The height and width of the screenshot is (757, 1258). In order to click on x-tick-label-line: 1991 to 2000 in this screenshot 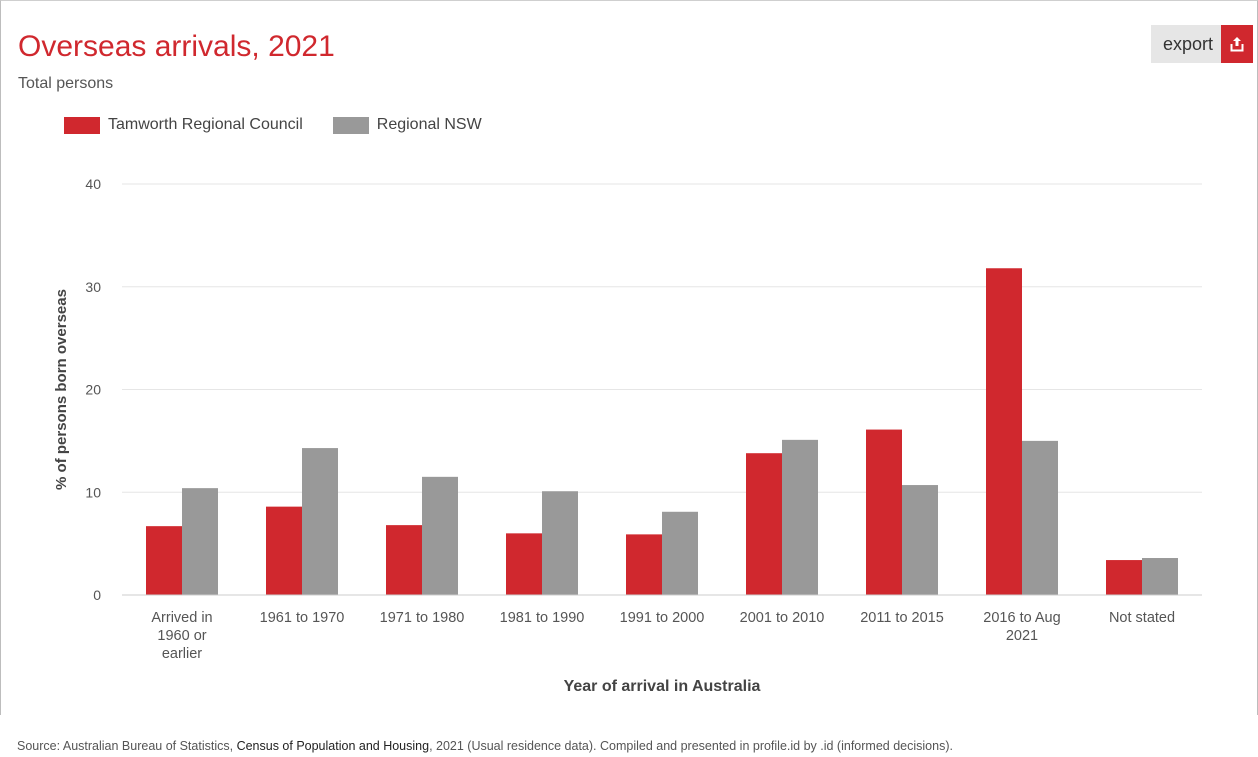, I will do `click(662, 618)`.